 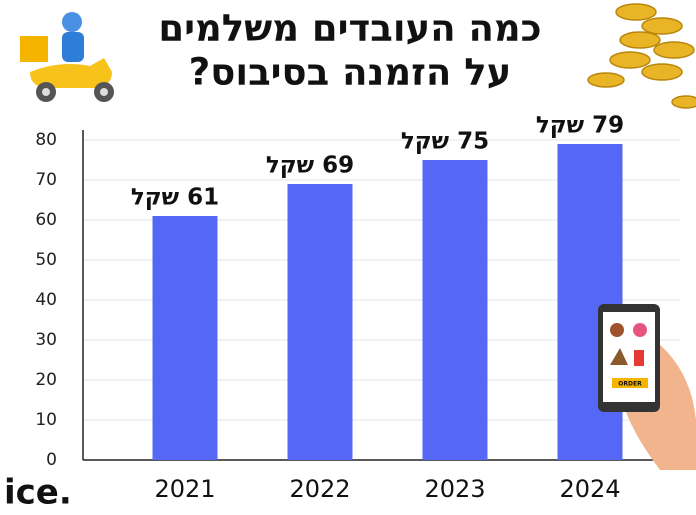 What do you see at coordinates (647, 387) in the screenshot?
I see `phone-illustration: ORDER` at bounding box center [647, 387].